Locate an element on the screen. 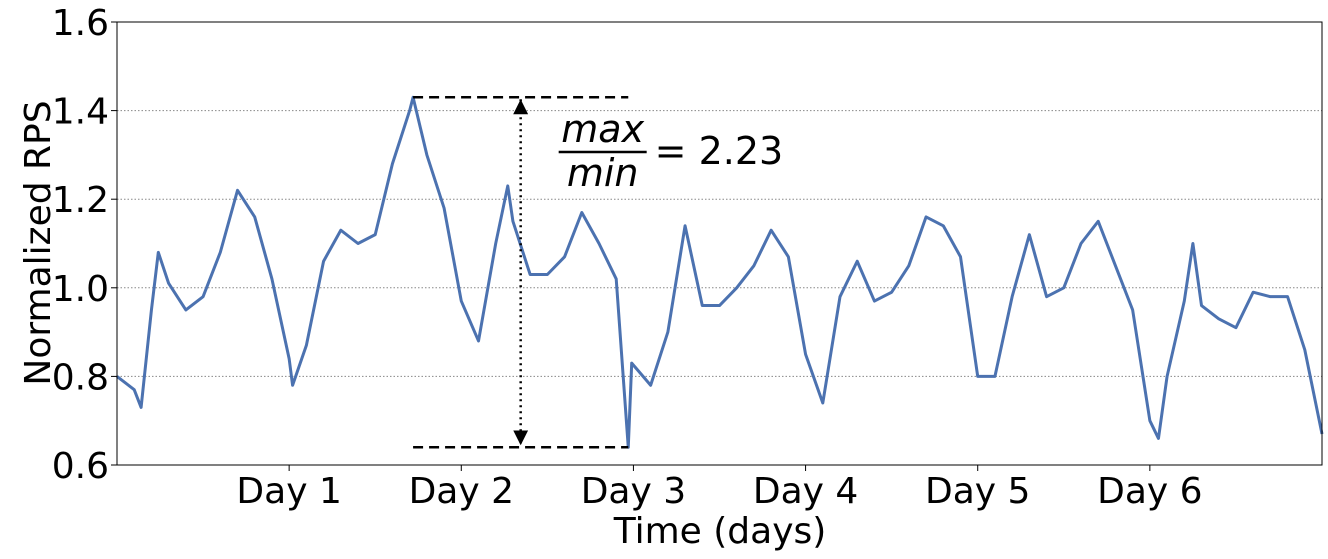 The image size is (1328, 559). ratio-numerator: max is located at coordinates (602, 129).